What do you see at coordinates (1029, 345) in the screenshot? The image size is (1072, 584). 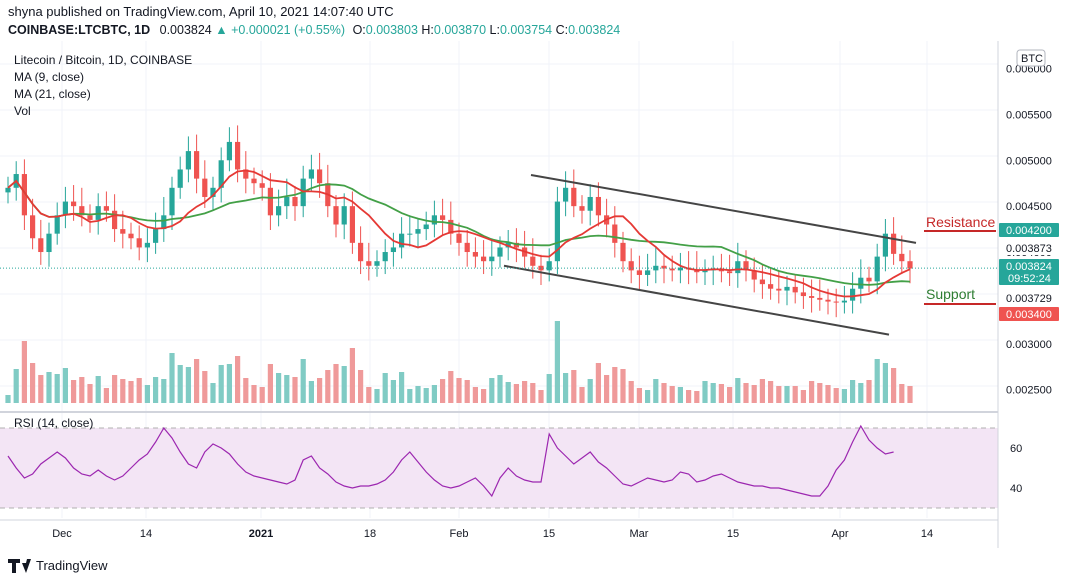 I see `price-tick-label: 0.003000` at bounding box center [1029, 345].